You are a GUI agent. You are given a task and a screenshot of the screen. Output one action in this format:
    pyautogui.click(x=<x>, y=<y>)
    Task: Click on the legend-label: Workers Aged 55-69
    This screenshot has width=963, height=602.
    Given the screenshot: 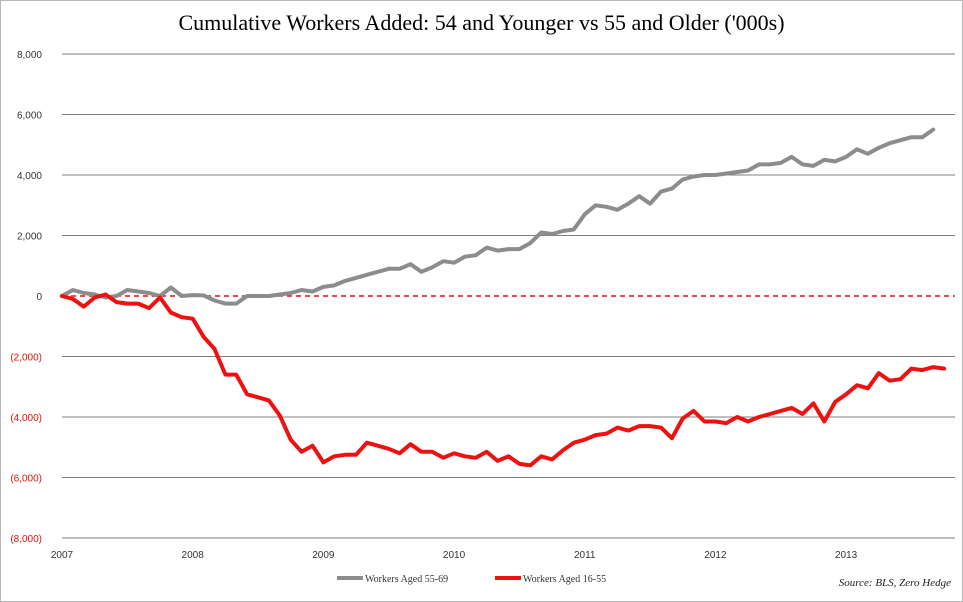 What is the action you would take?
    pyautogui.click(x=406, y=579)
    